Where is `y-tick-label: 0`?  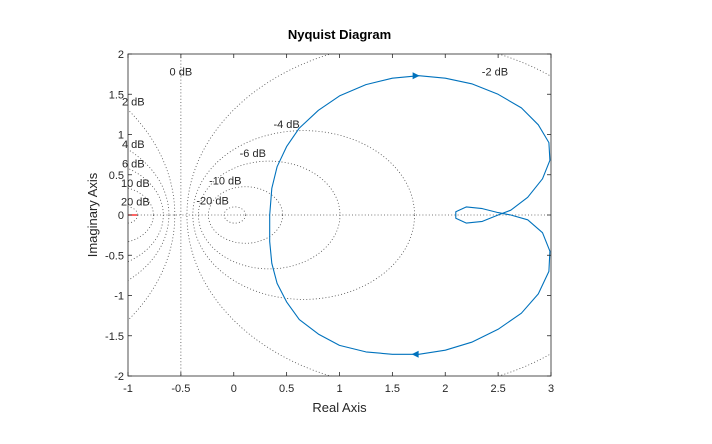 y-tick-label: 0 is located at coordinates (121, 216).